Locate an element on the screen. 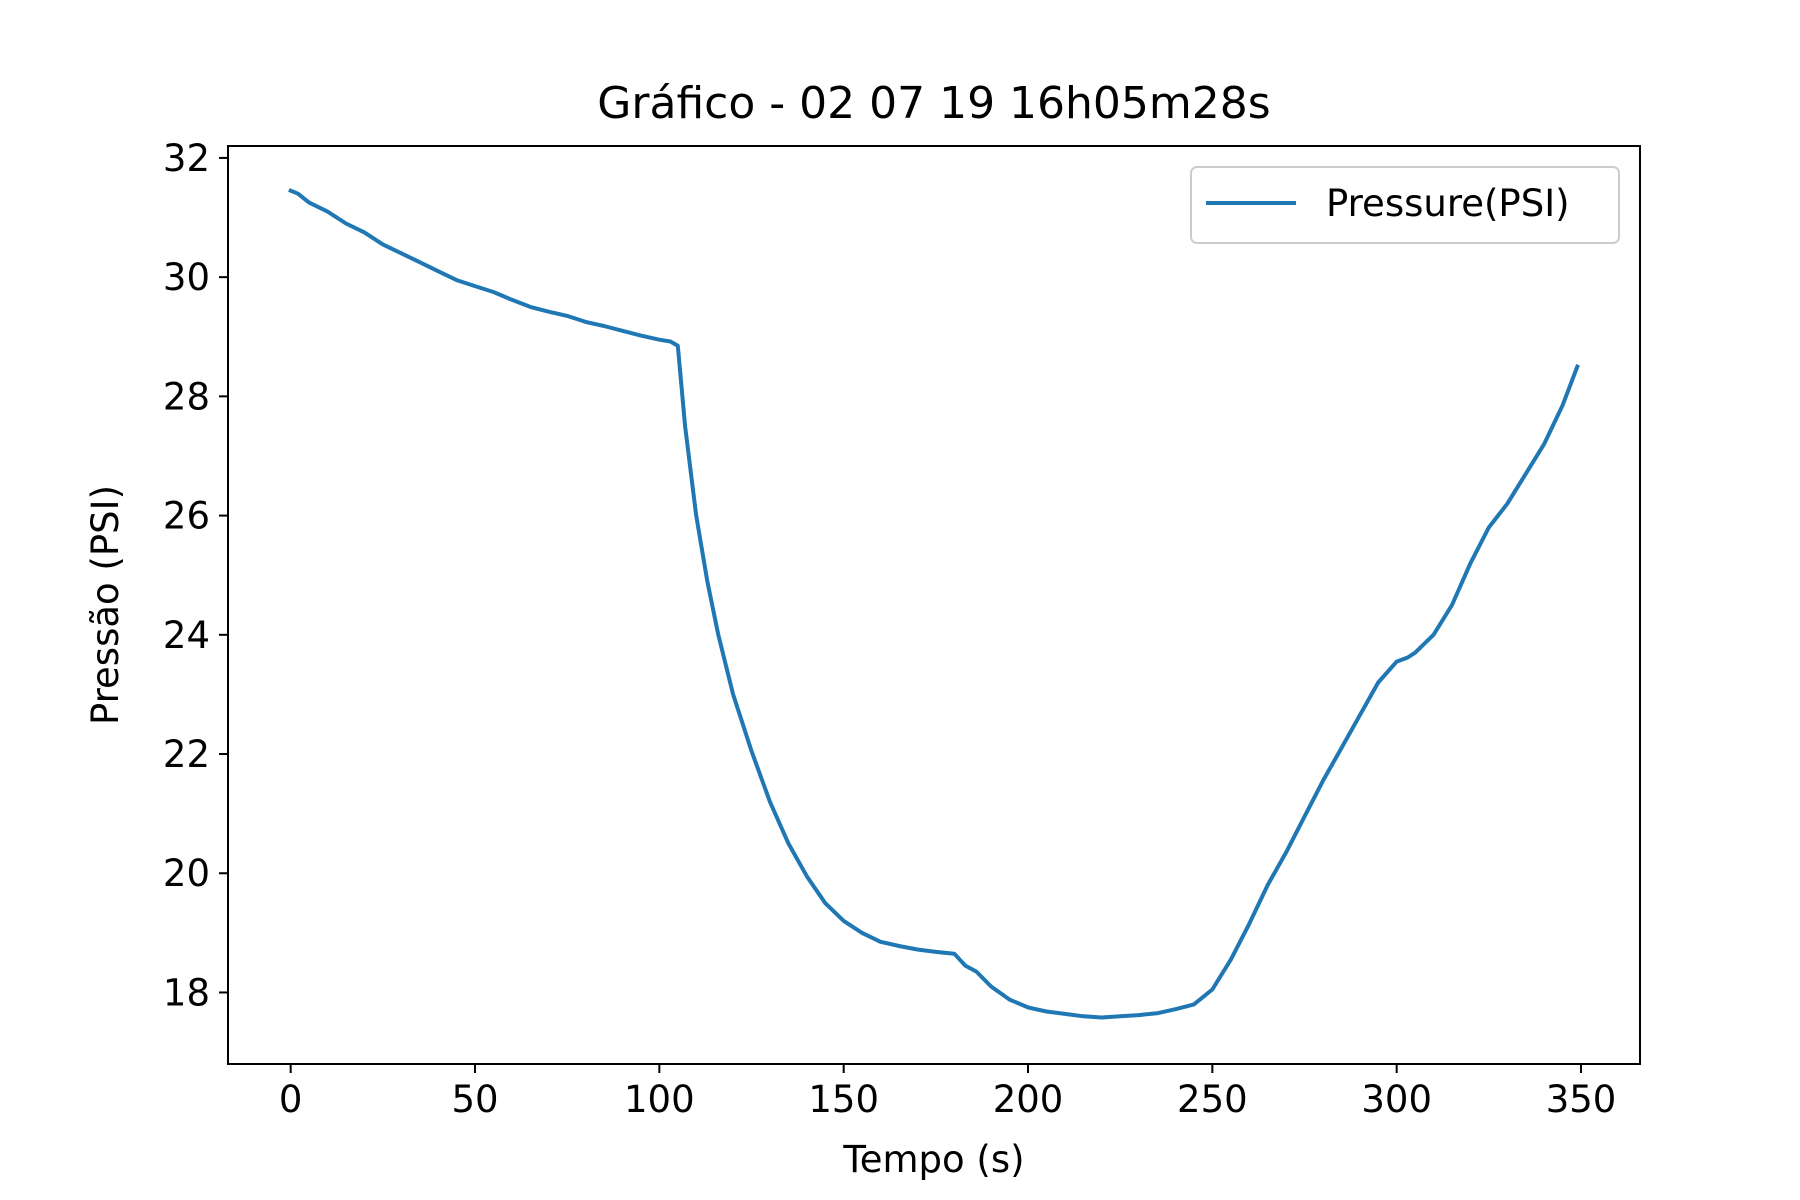 The image size is (1800, 1200). x-tick-label: 300 is located at coordinates (1396, 1099).